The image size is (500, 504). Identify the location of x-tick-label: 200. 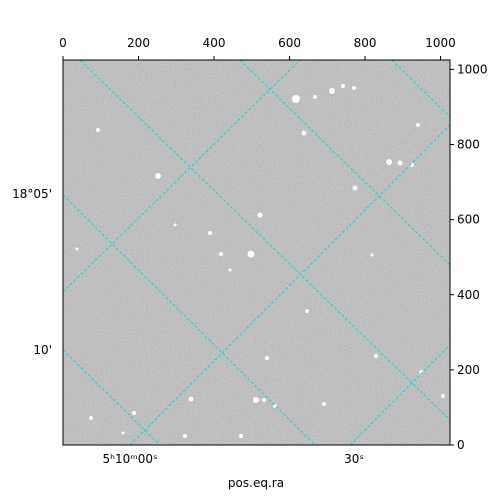
(138, 43).